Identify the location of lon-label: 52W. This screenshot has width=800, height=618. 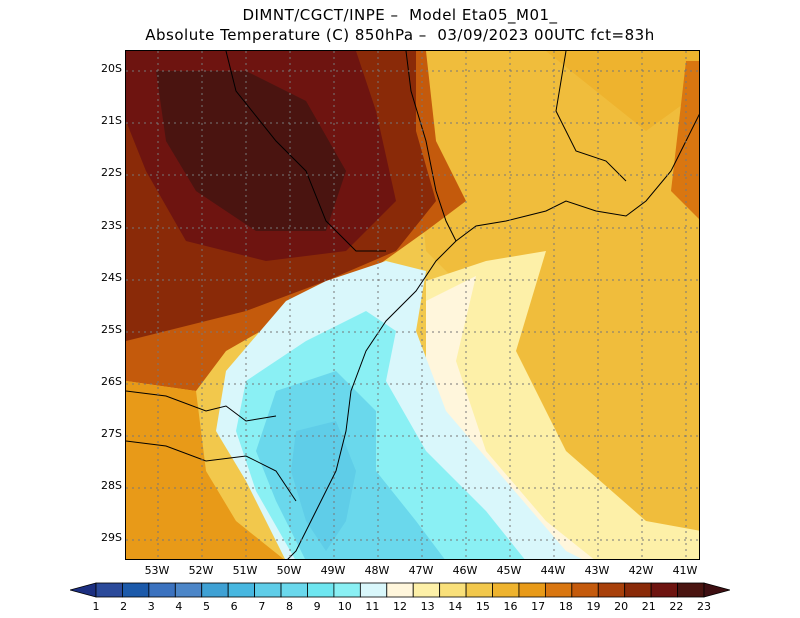
(201, 570).